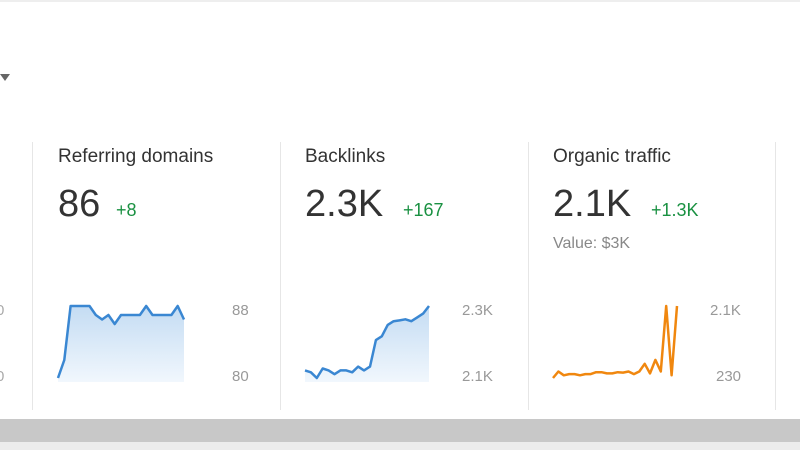  What do you see at coordinates (725, 310) in the screenshot?
I see `axis-top-label: 2.1K` at bounding box center [725, 310].